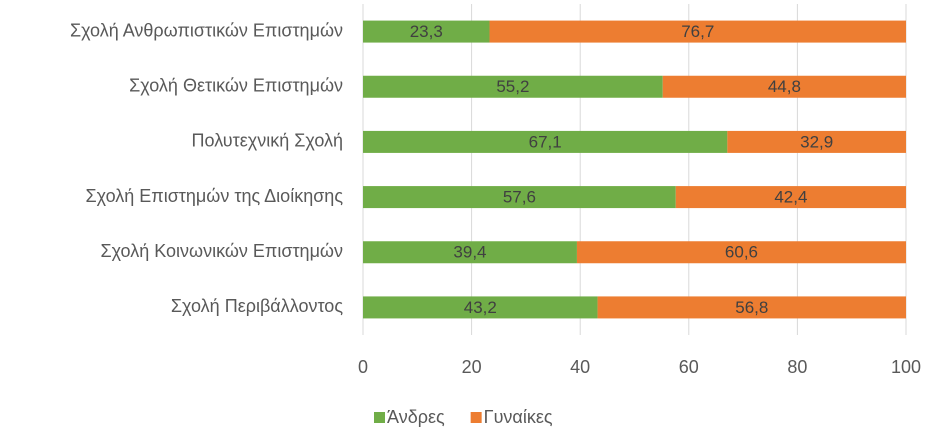 The height and width of the screenshot is (436, 930). I want to click on data-label: 32,9, so click(816, 141).